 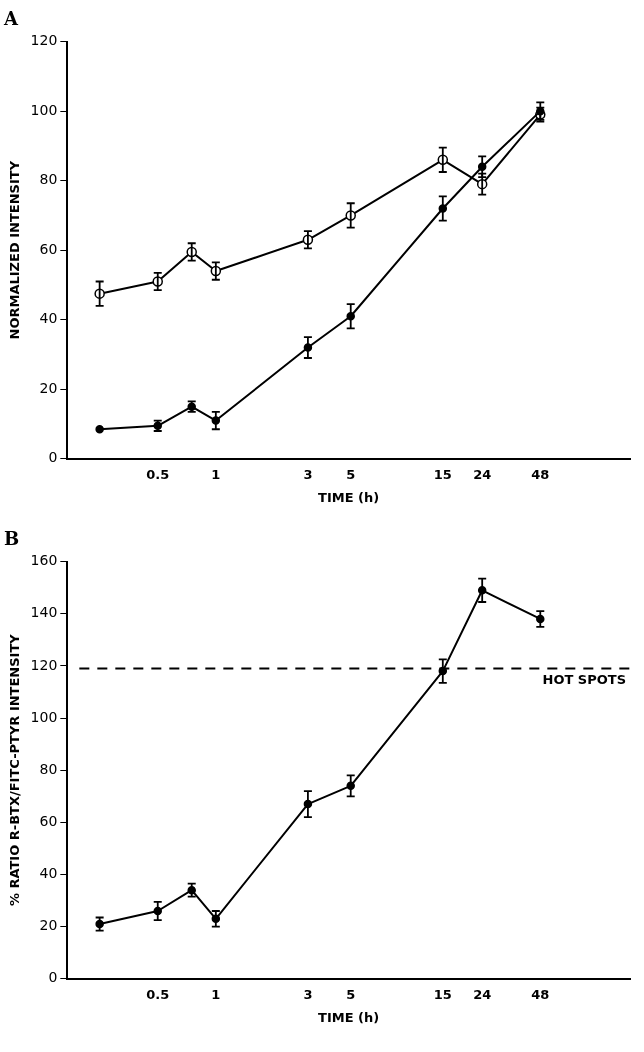 What do you see at coordinates (584, 680) in the screenshot?
I see `ref-line-label: HOT SPOTS` at bounding box center [584, 680].